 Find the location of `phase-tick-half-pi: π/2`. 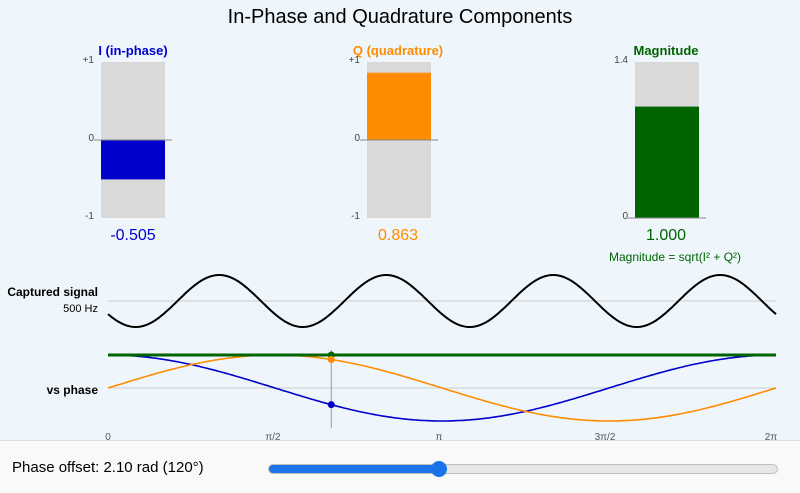

phase-tick-half-pi: π/2 is located at coordinates (273, 437).